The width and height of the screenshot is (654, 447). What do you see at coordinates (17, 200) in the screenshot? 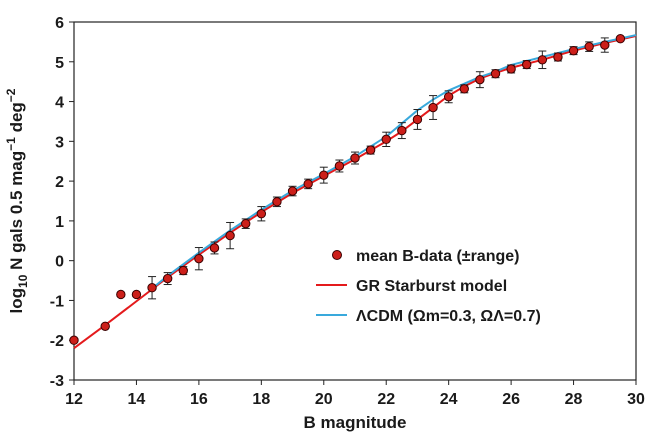
I see `y-axis-label: log10 N gals 0.5 mag−1 deg−2` at bounding box center [17, 200].